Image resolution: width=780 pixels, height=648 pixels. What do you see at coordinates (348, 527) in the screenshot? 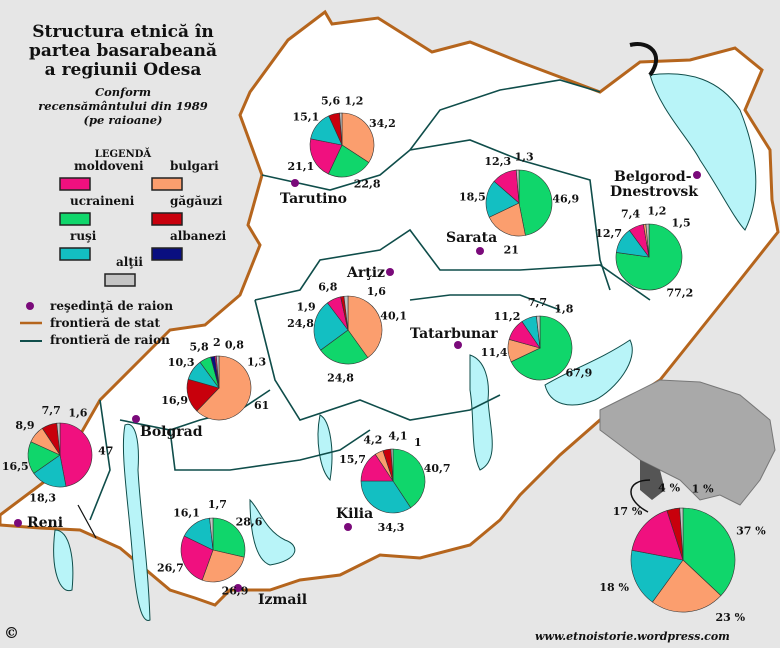
I see `seat-dot-kilia` at bounding box center [348, 527].